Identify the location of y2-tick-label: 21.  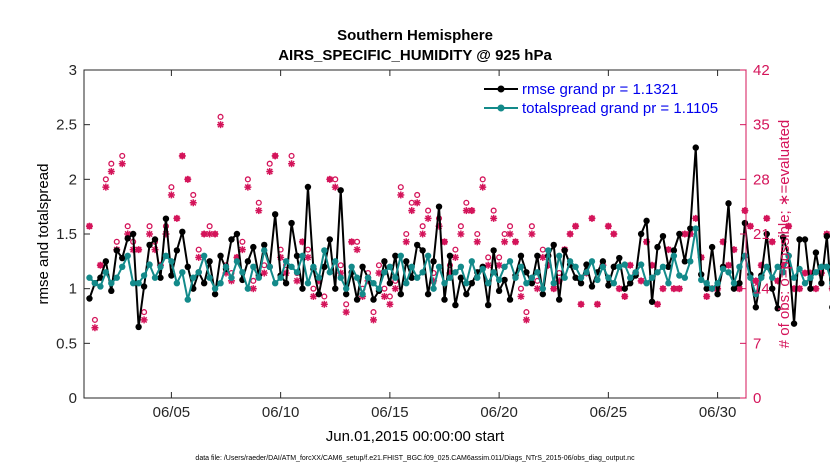
(761, 234).